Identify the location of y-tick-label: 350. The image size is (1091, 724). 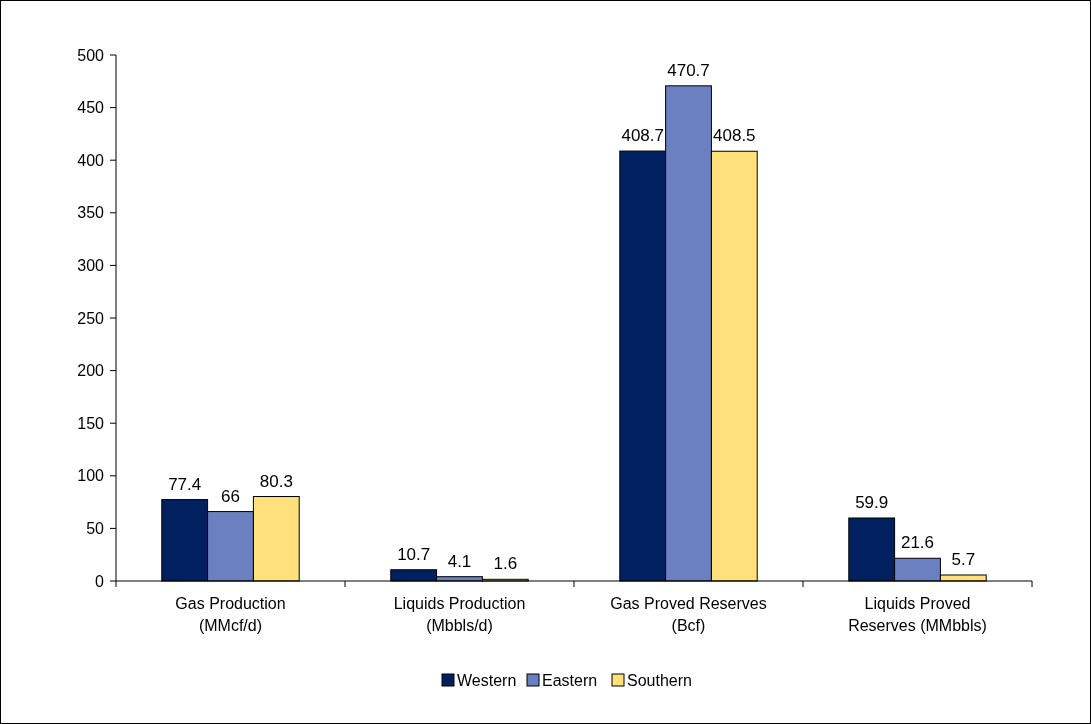
(91, 213).